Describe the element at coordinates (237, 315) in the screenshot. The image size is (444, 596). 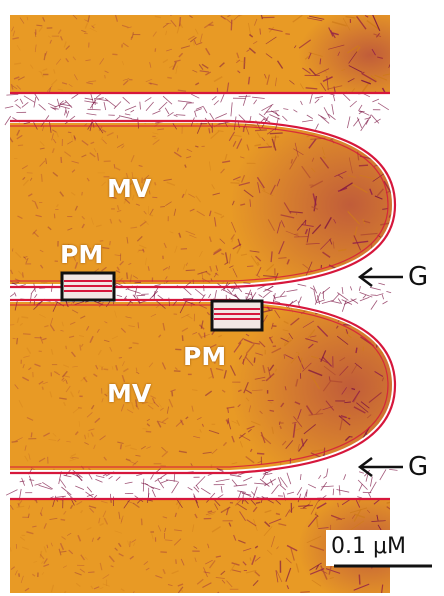
I see `pm-box-bottom` at that location.